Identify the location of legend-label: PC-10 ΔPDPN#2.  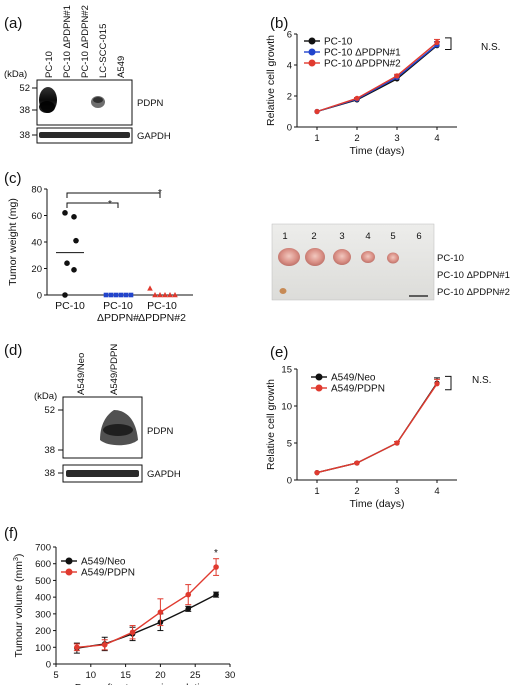
(362, 64).